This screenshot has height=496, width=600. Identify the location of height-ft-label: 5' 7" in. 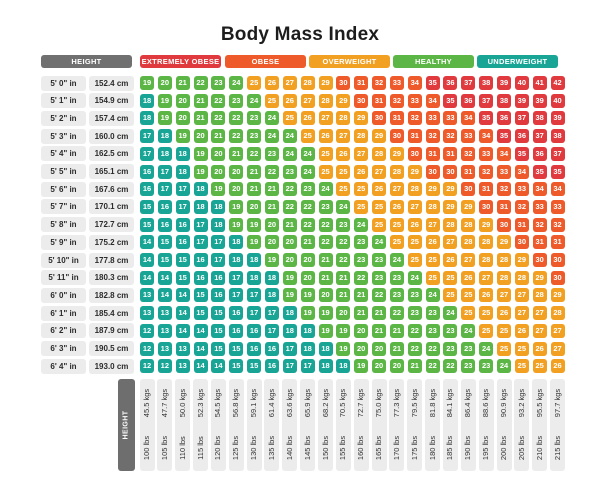
(63, 207).